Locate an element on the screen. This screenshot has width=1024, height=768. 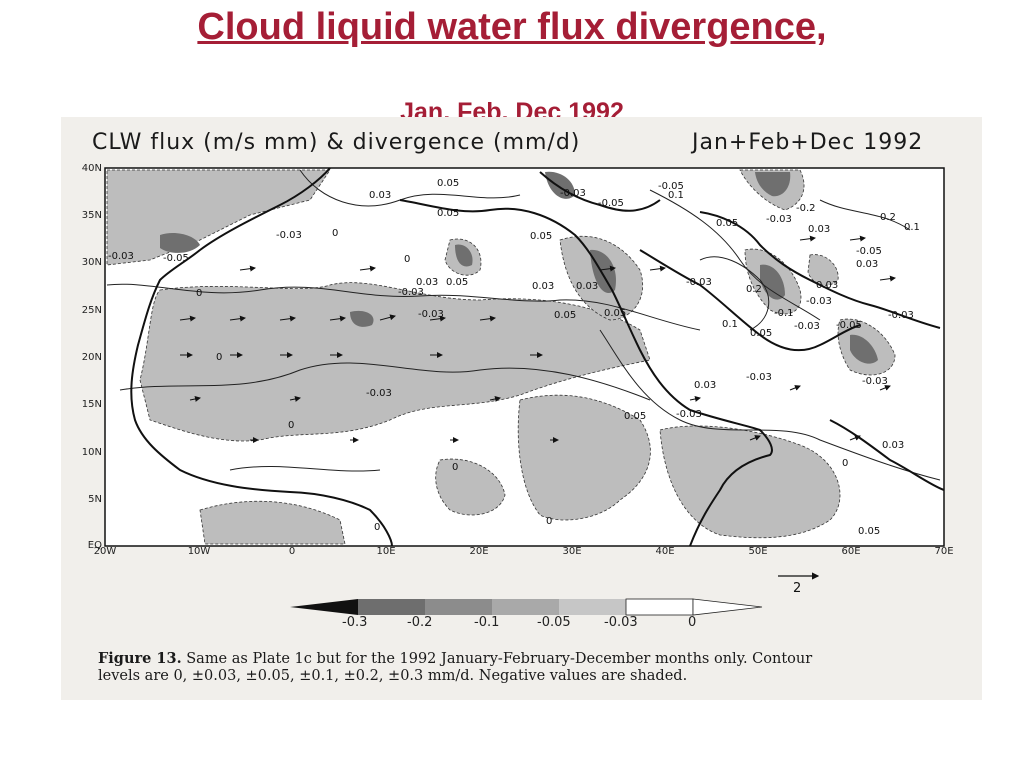
colorbar-label: -0.2 is located at coordinates (420, 622).